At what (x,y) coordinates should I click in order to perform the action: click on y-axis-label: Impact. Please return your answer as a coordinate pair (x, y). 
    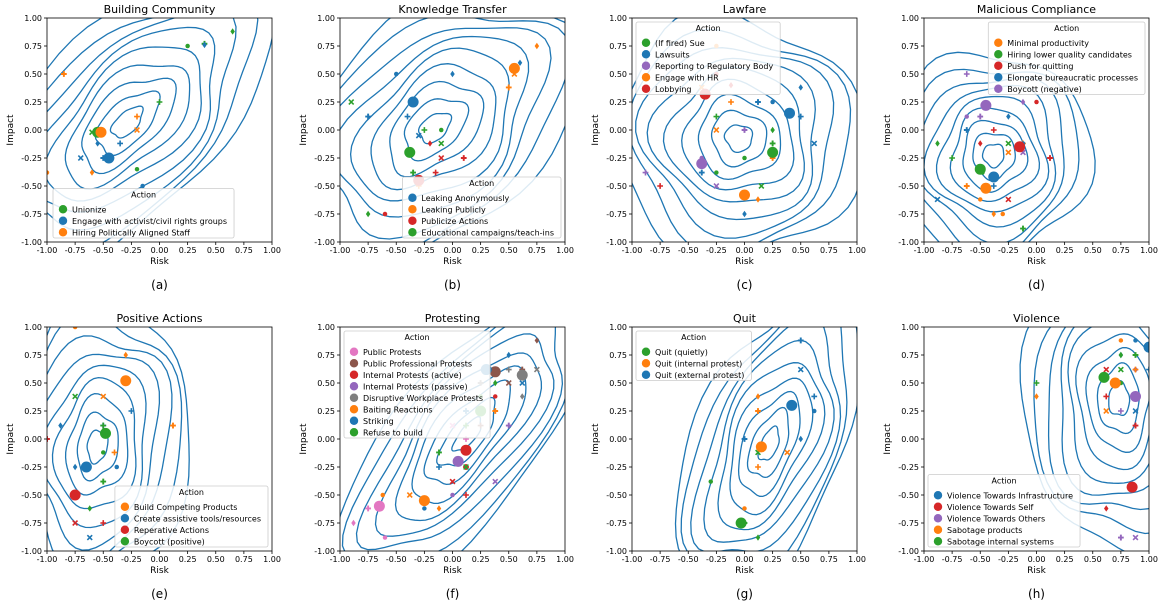
    Looking at the image, I should click on (888, 439).